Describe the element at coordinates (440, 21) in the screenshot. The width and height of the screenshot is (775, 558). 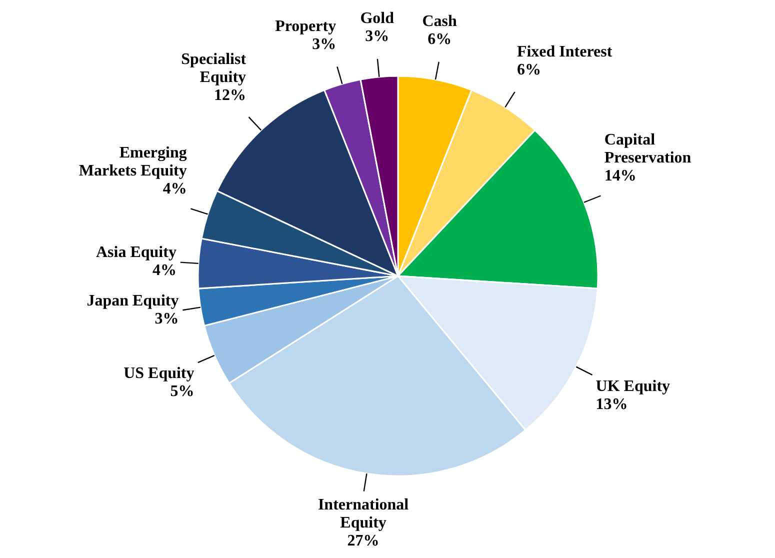
I see `slice-label: Cash` at that location.